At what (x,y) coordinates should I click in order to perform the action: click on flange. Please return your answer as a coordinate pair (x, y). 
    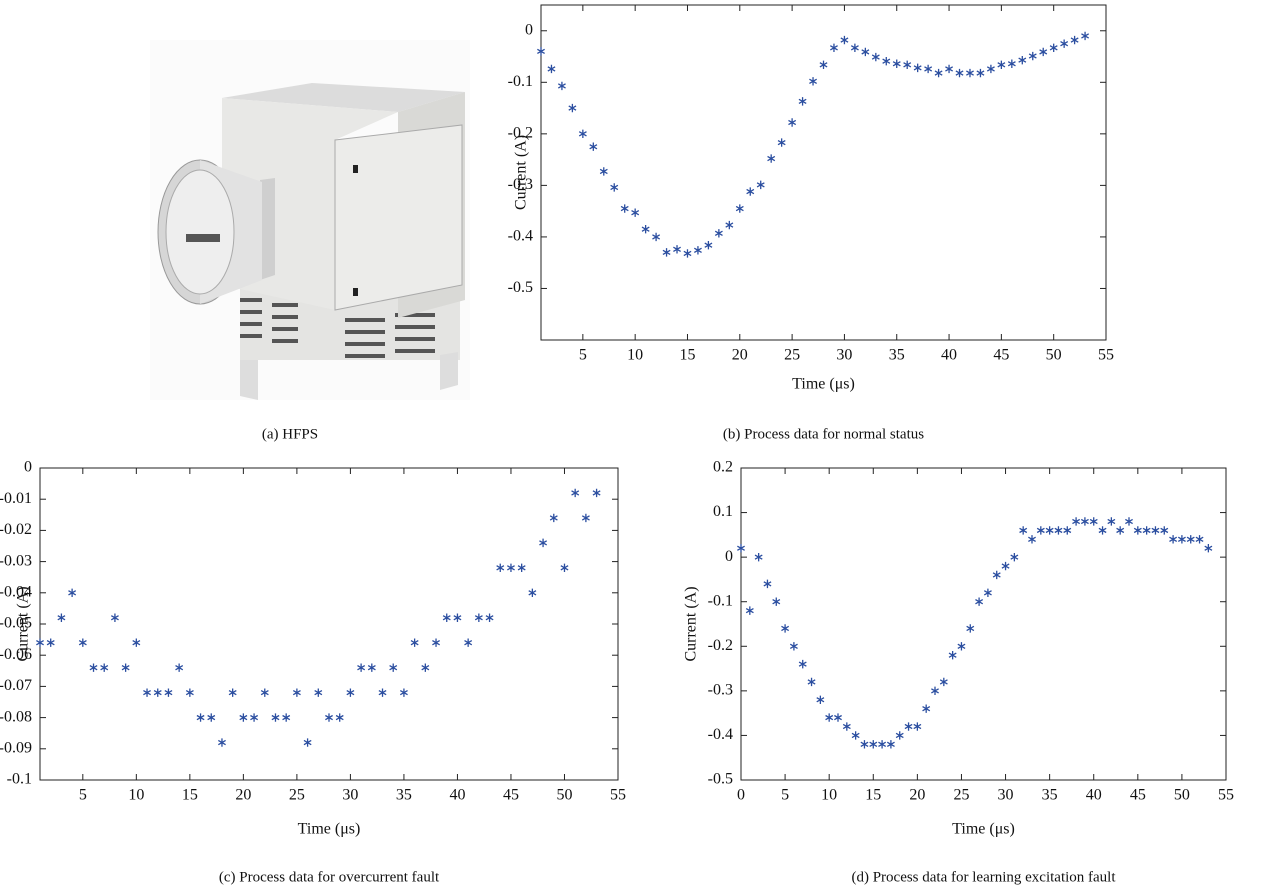
    Looking at the image, I should click on (267, 229).